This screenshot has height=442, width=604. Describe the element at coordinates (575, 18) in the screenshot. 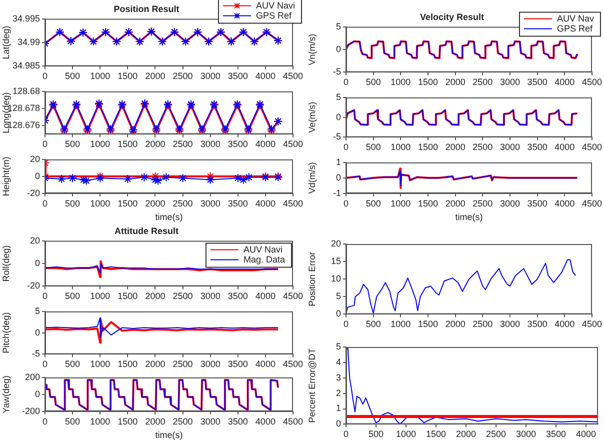

I see `legend-label: AUV Nav` at that location.